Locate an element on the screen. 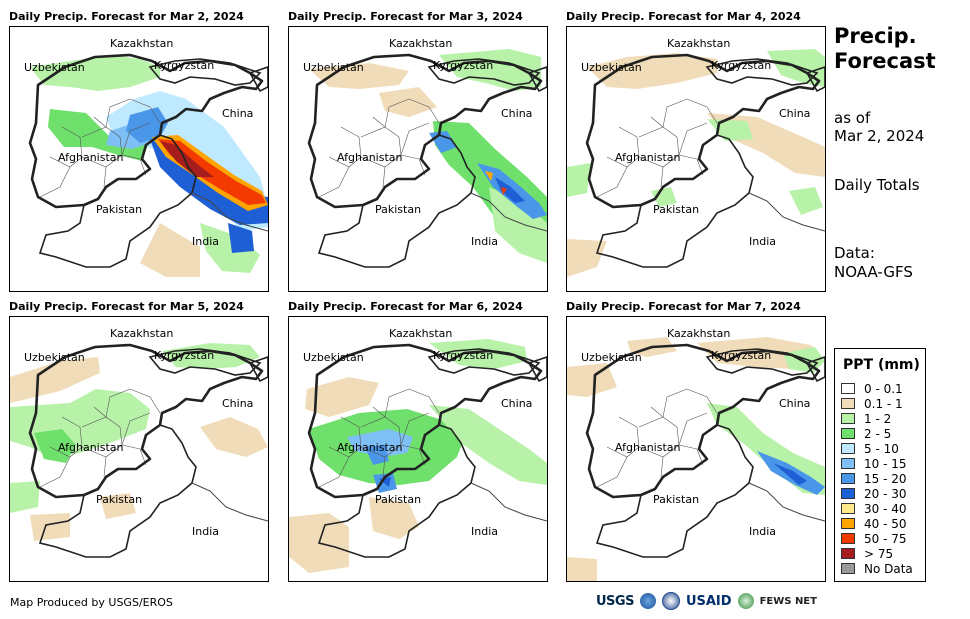  map-credit: Map Produced by USGS/EROS is located at coordinates (91, 602).